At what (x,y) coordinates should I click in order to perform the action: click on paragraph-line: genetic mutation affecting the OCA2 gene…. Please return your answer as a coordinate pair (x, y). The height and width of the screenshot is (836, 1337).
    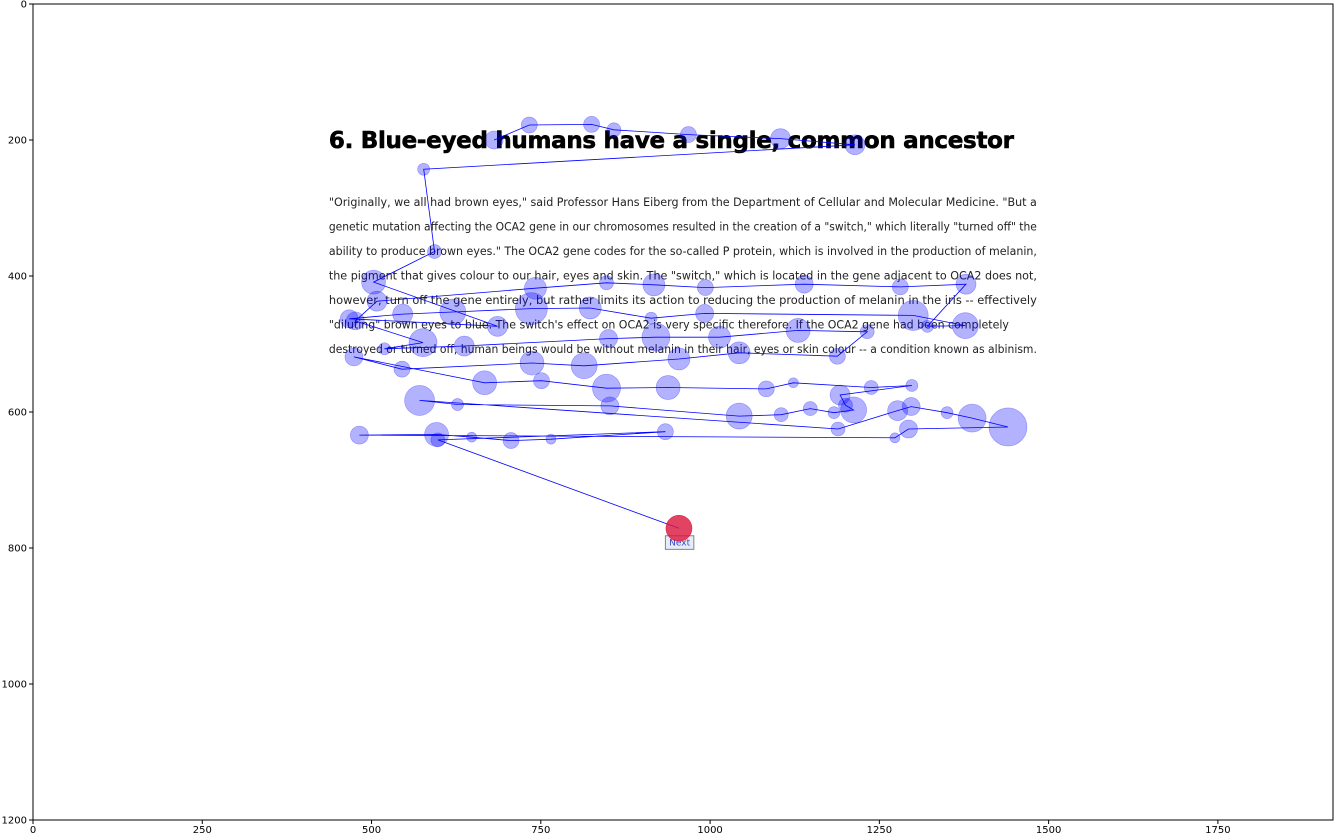
    Looking at the image, I should click on (683, 226).